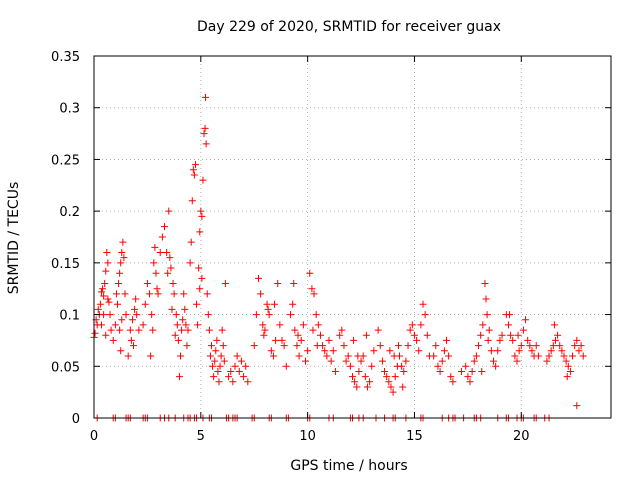 The image size is (640, 480). Describe the element at coordinates (65, 57) in the screenshot. I see `y-tick-label: 0.35` at that location.